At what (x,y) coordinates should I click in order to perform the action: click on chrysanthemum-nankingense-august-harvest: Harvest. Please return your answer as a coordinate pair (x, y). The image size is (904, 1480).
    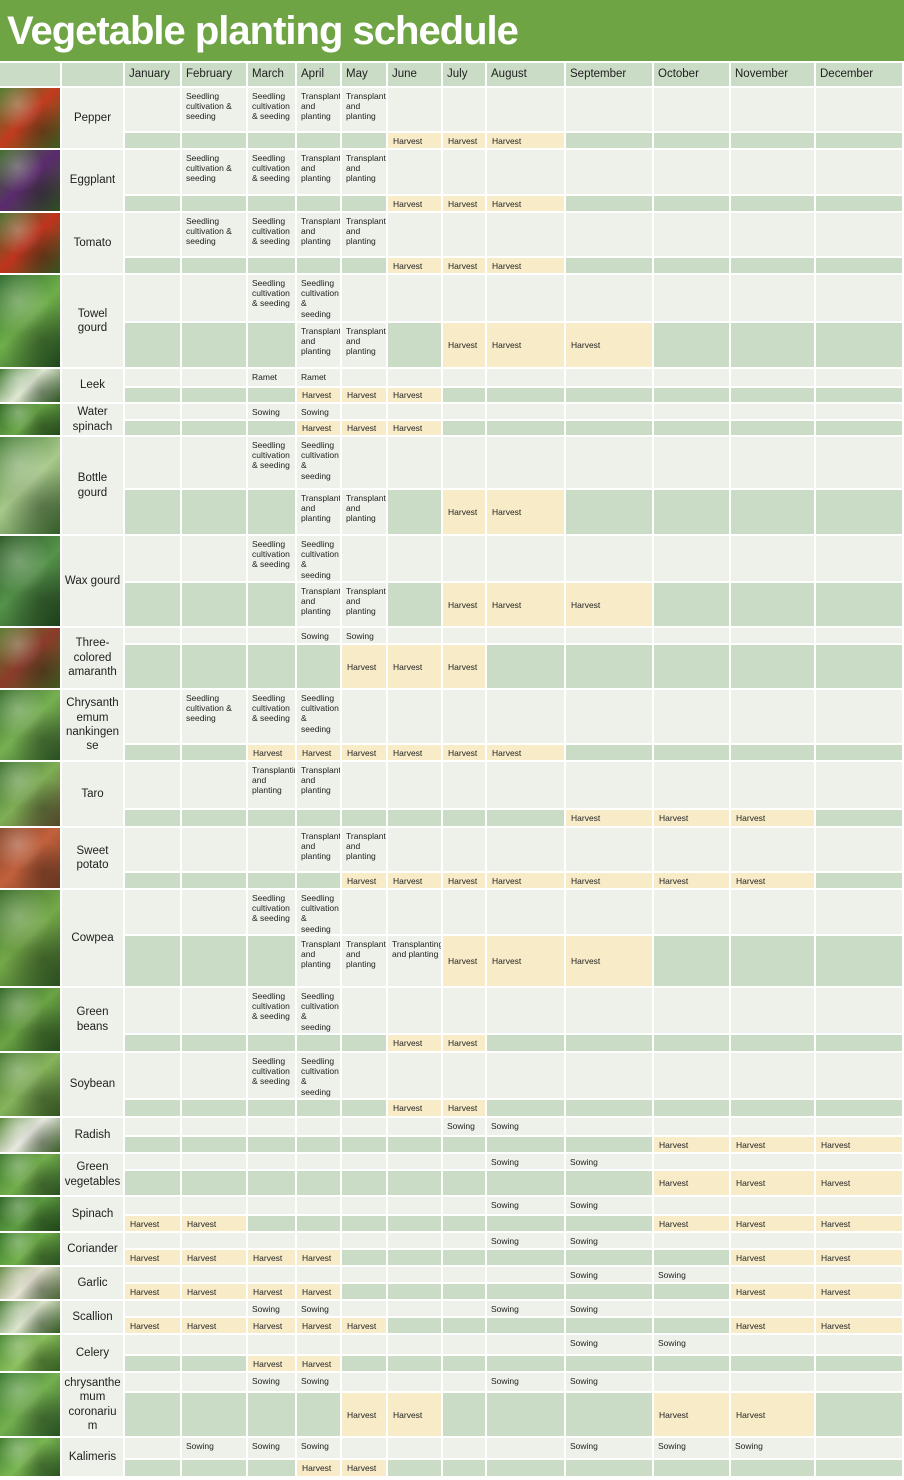
    Looking at the image, I should click on (526, 753).